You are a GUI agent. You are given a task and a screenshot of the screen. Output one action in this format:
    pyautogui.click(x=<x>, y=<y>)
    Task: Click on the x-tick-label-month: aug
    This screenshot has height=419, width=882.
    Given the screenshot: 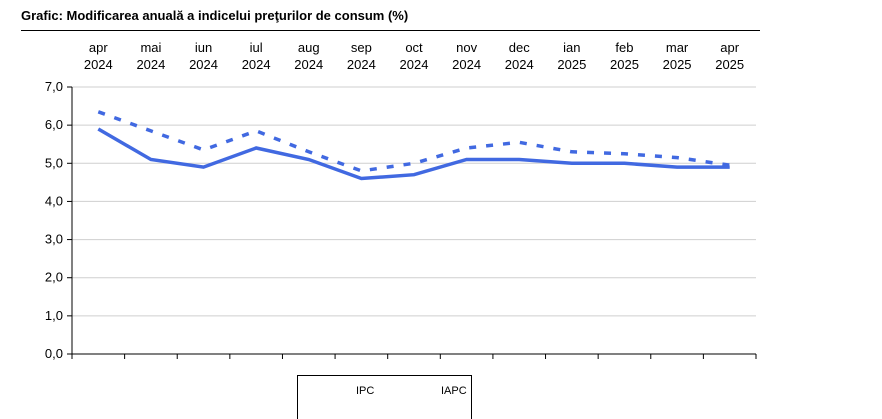 What is the action you would take?
    pyautogui.click(x=309, y=47)
    